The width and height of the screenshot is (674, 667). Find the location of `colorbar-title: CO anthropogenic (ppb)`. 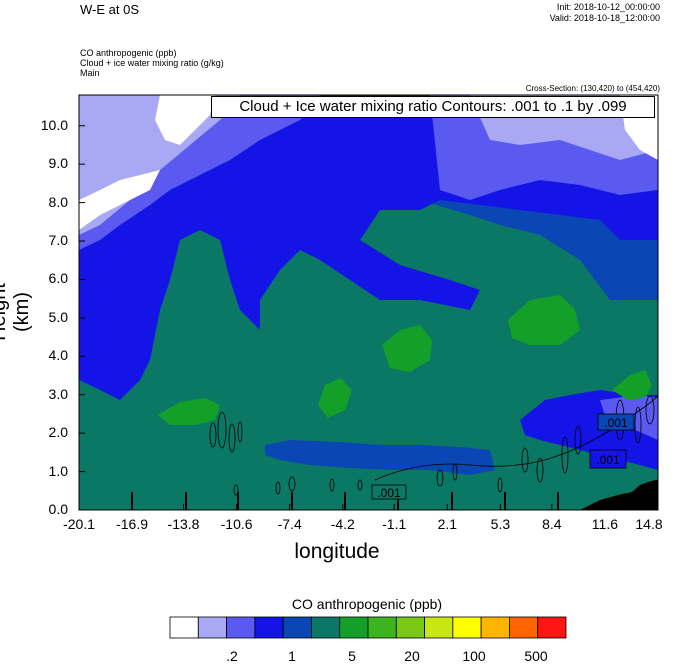

colorbar-title: CO anthropogenic (ppb) is located at coordinates (367, 604).